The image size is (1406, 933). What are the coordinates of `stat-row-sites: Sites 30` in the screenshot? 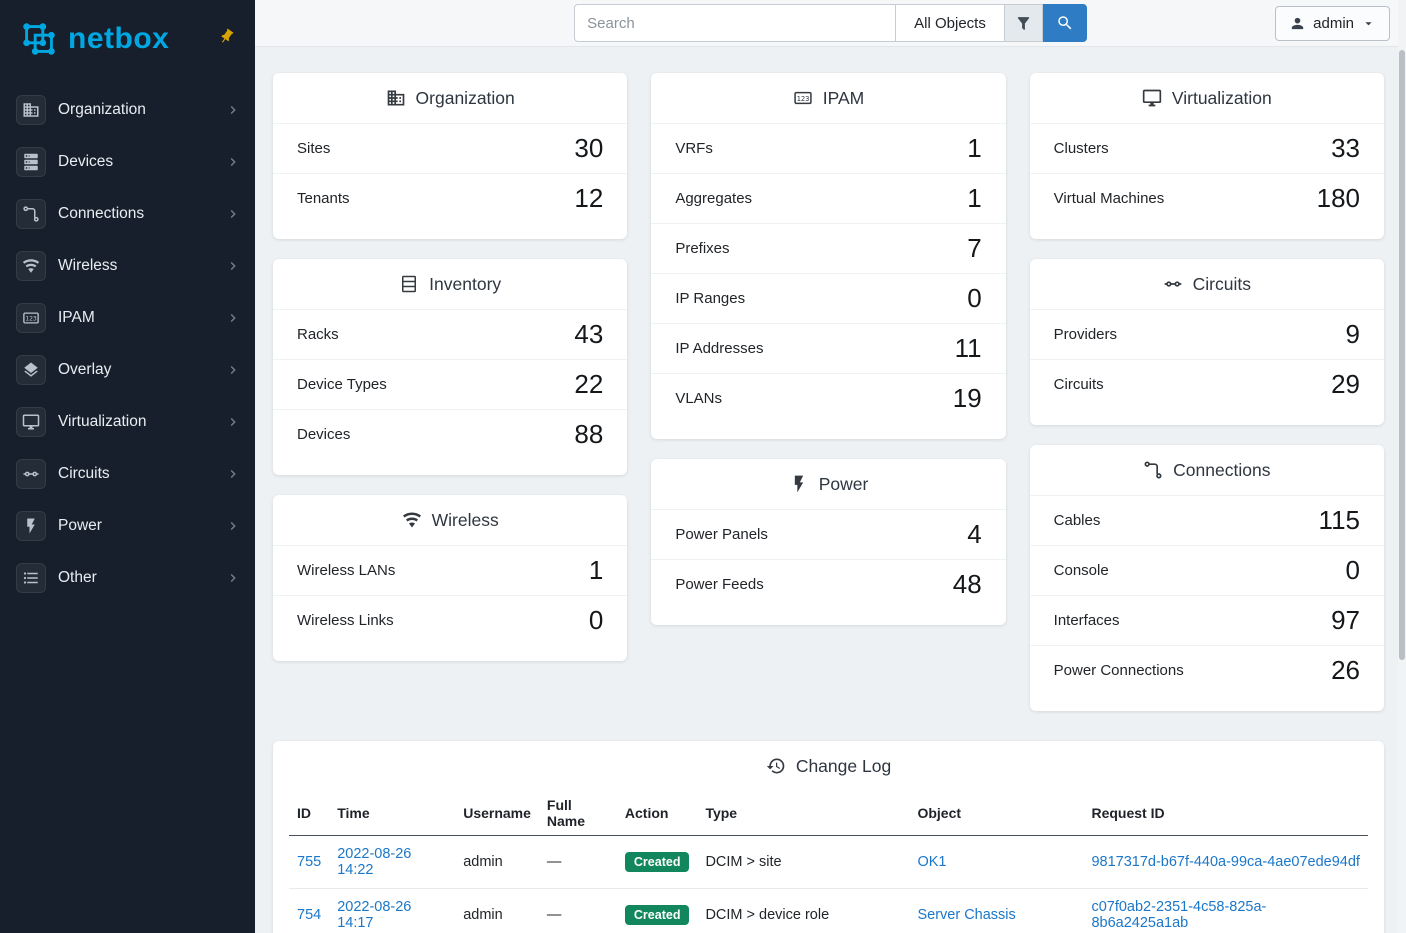 It's located at (450, 148).